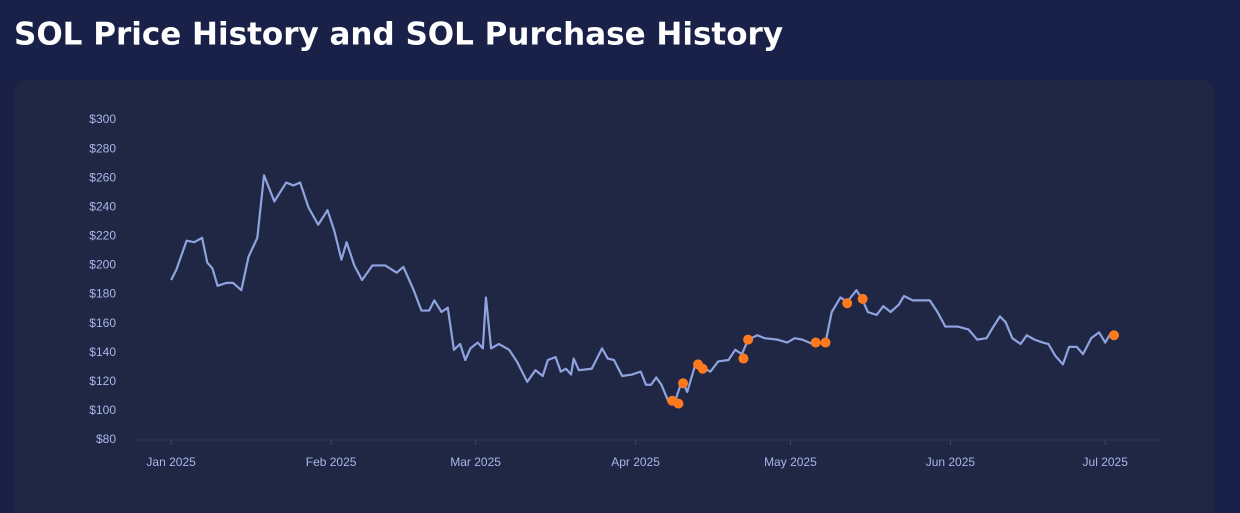 Image resolution: width=1240 pixels, height=513 pixels. What do you see at coordinates (102, 410) in the screenshot?
I see `y-tick-label: $100` at bounding box center [102, 410].